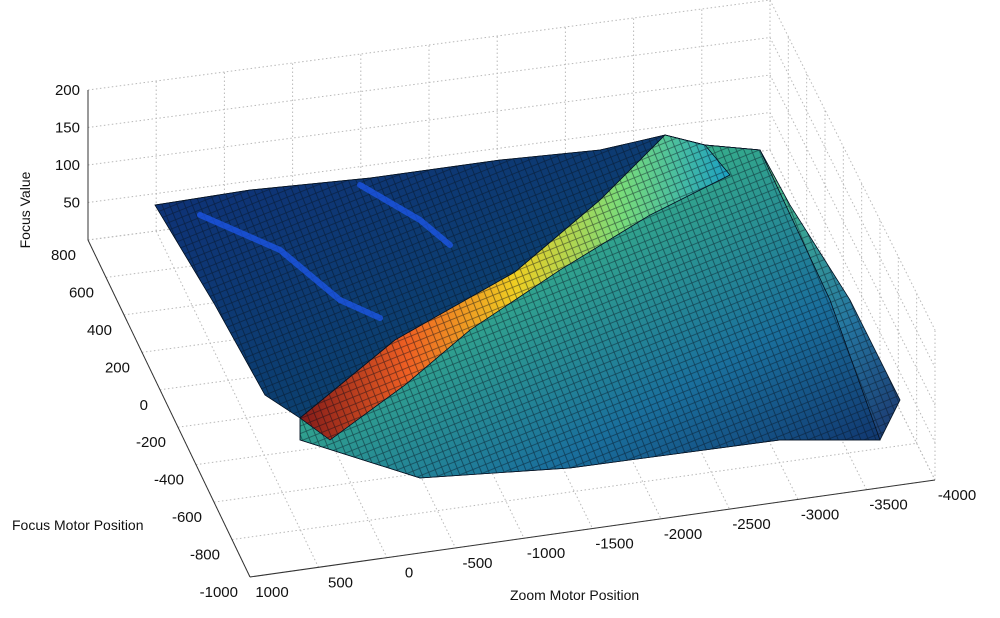  Describe the element at coordinates (25, 209) in the screenshot. I see `z-axis-title: Focus Value` at that location.